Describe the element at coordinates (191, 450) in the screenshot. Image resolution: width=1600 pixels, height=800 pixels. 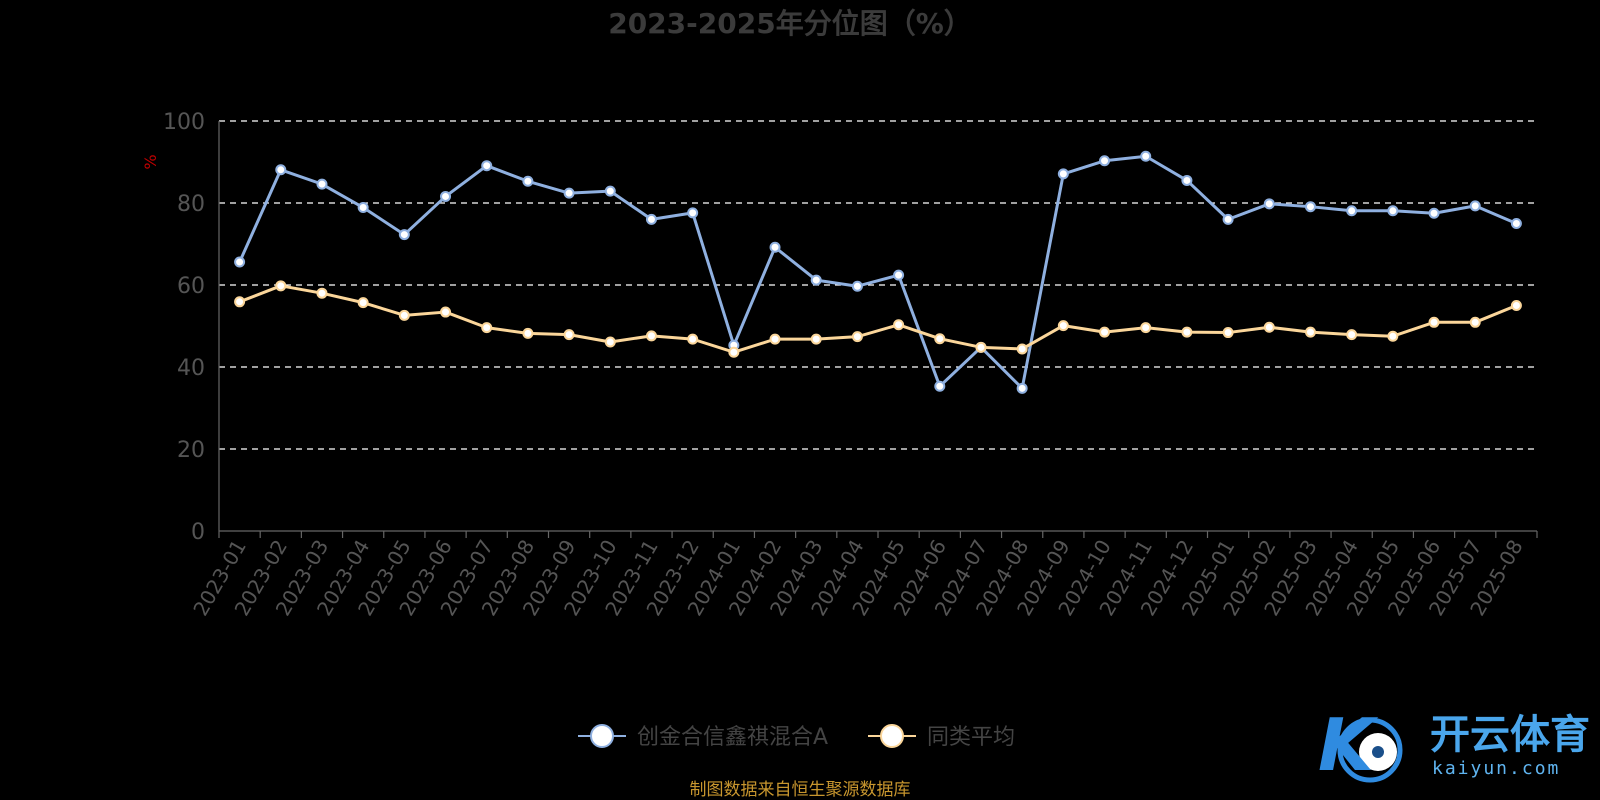
I see `y-tick-label: 20` at that location.